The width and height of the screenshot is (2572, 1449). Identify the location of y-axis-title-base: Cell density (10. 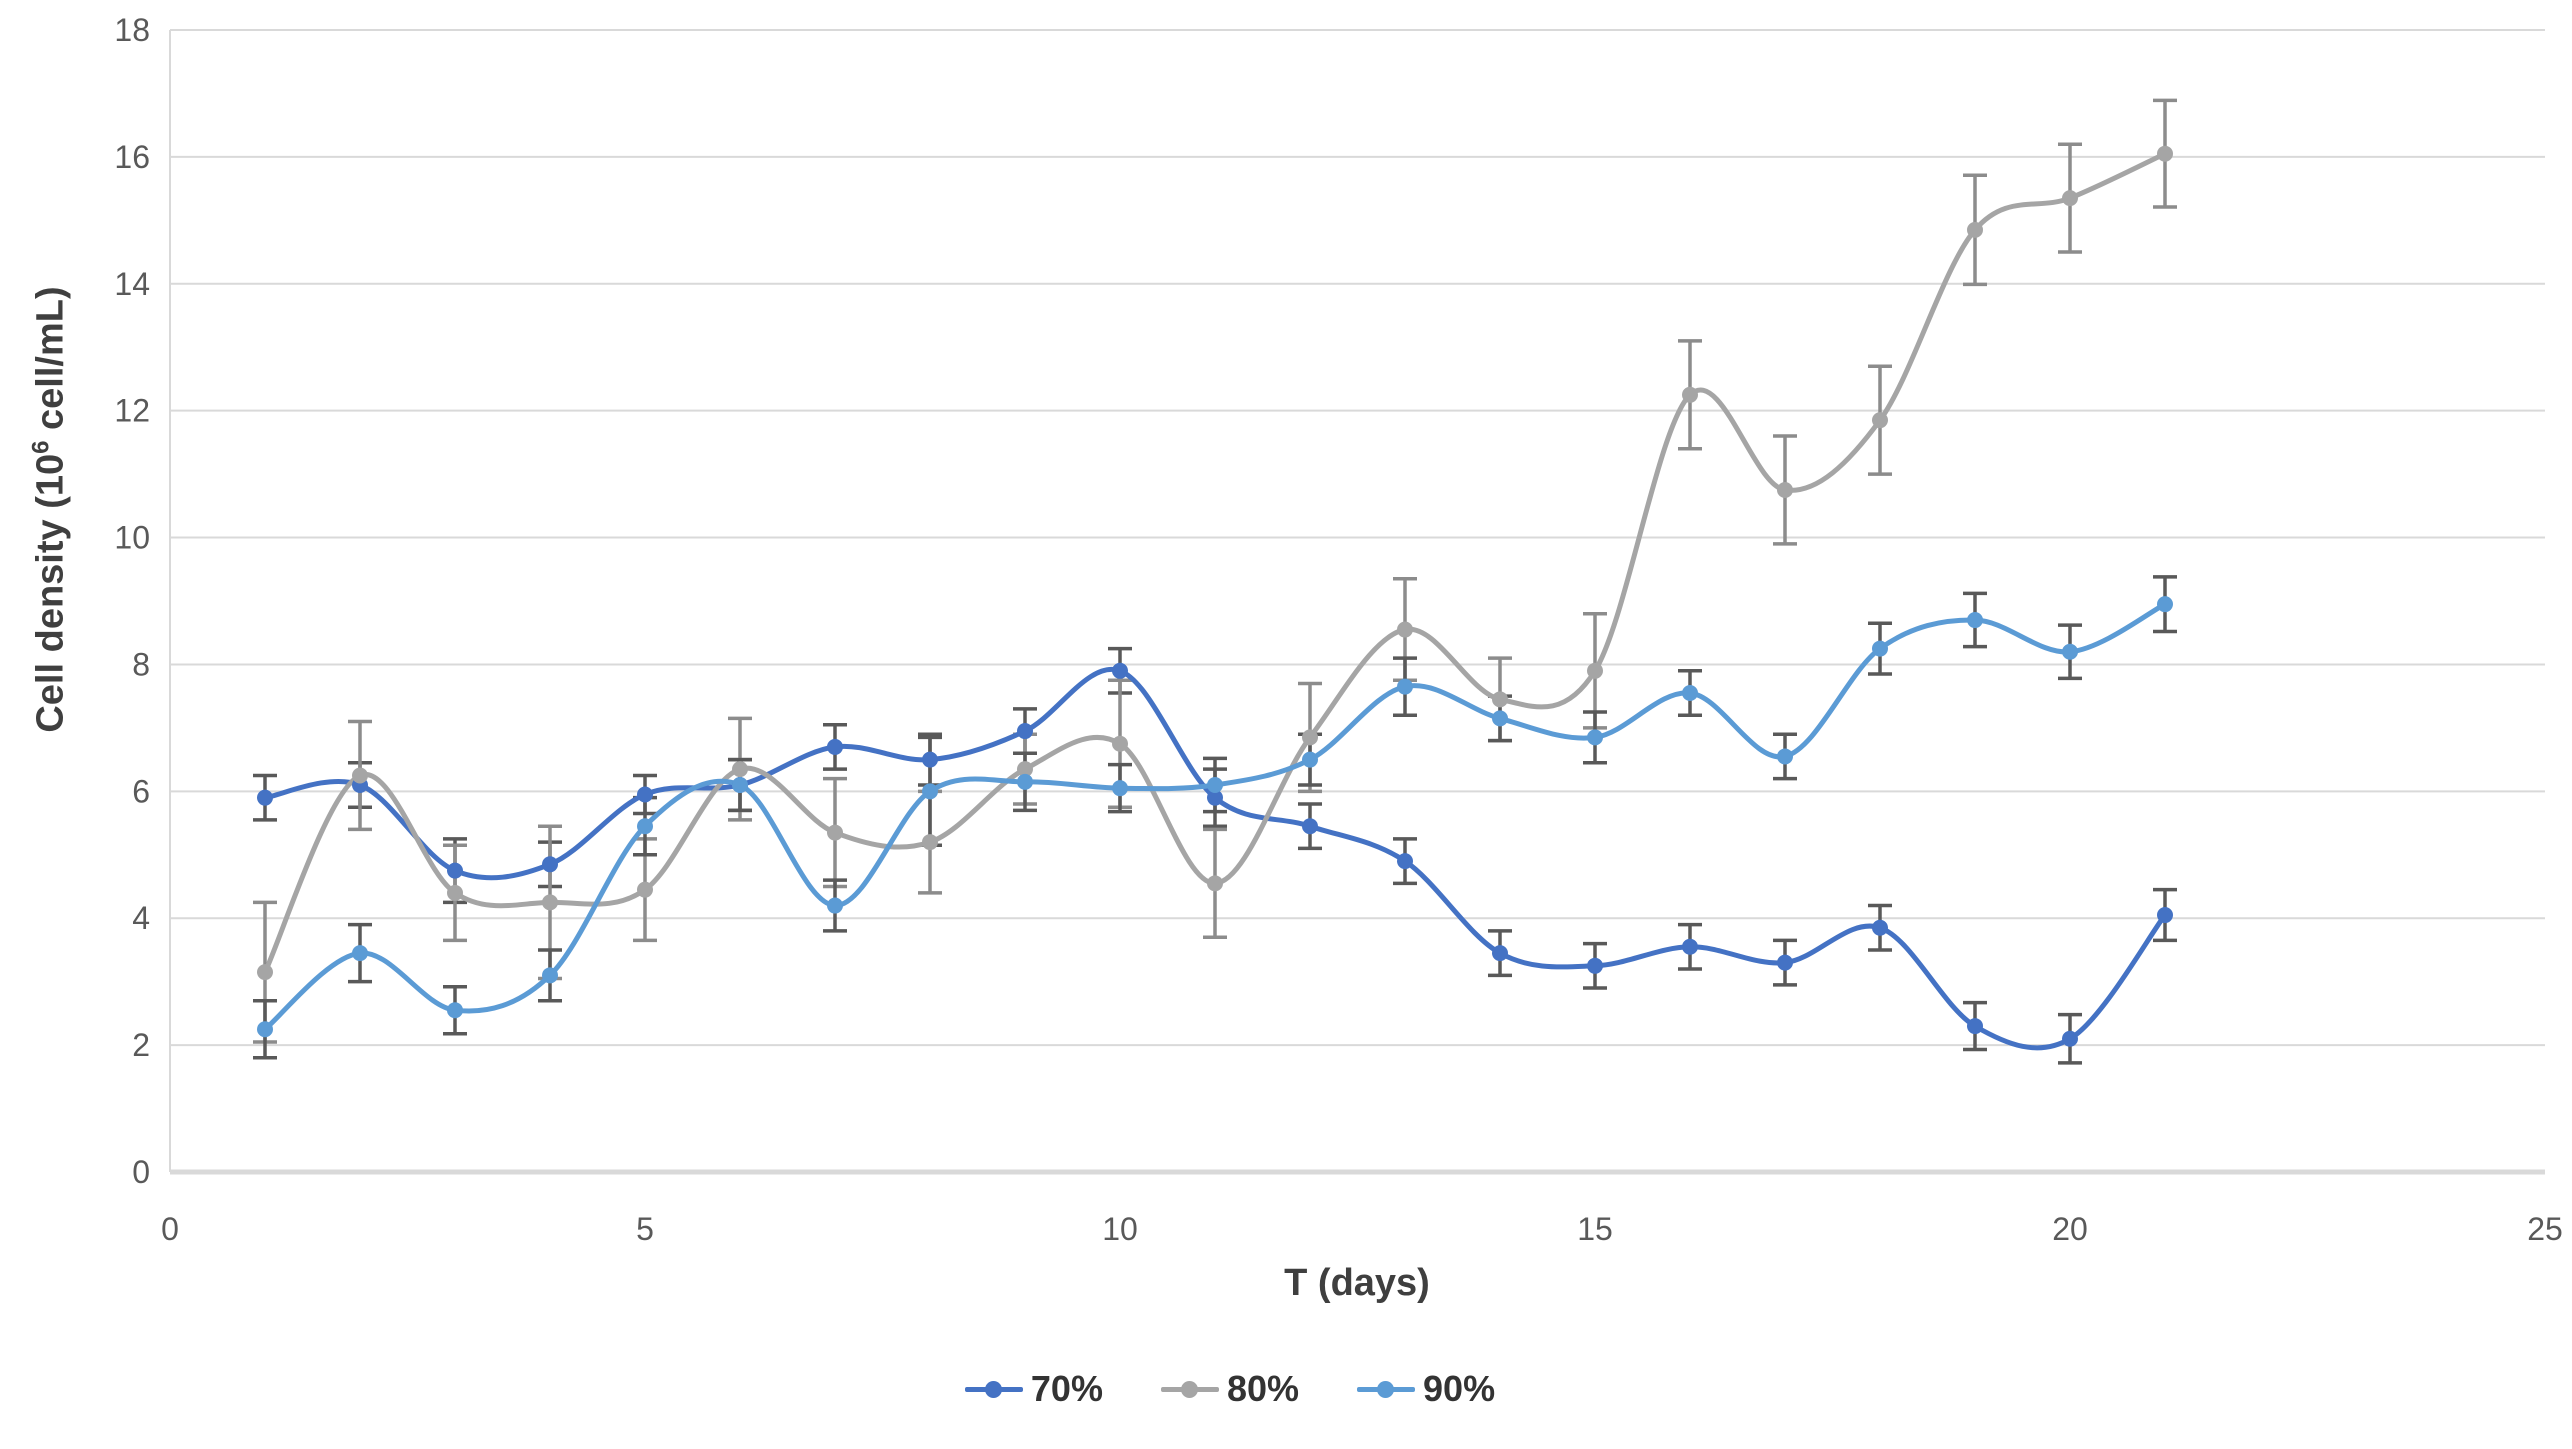
(50, 593).